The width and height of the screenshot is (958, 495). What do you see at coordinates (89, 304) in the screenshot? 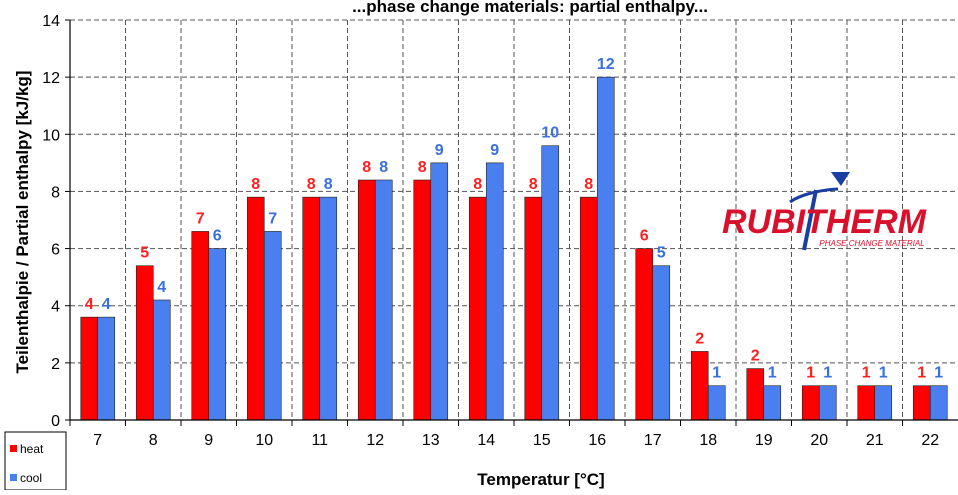
I see `data-label-heat-7: 4` at bounding box center [89, 304].